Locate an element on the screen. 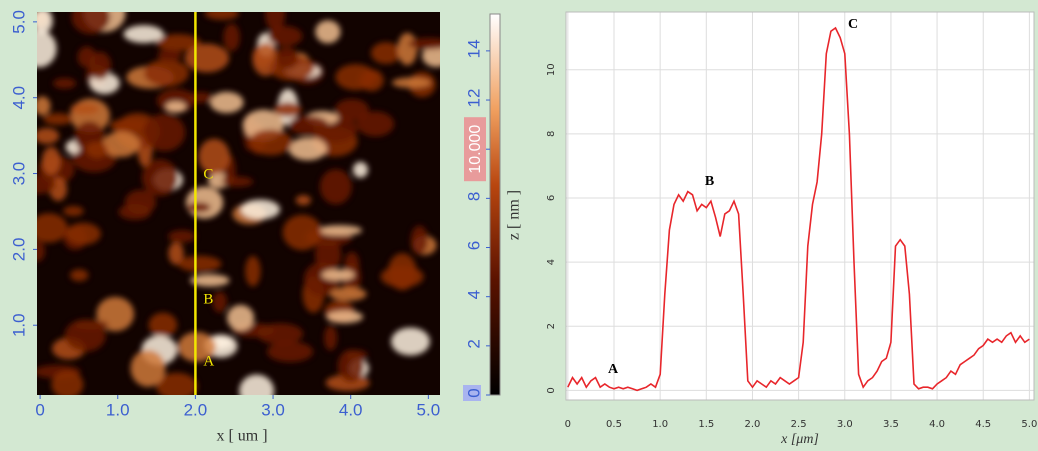 Image resolution: width=1038 pixels, height=451 pixels. y-tick-label: 1.0 is located at coordinates (18, 325).